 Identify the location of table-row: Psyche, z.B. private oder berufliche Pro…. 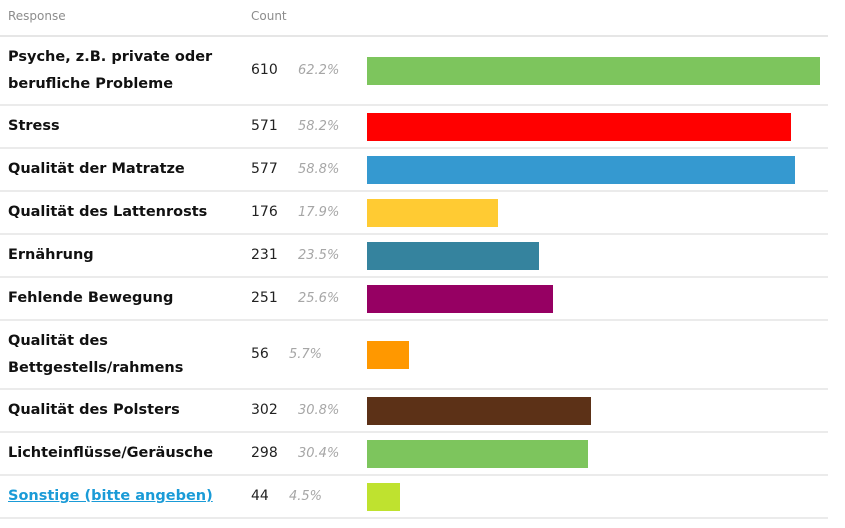
(414, 71).